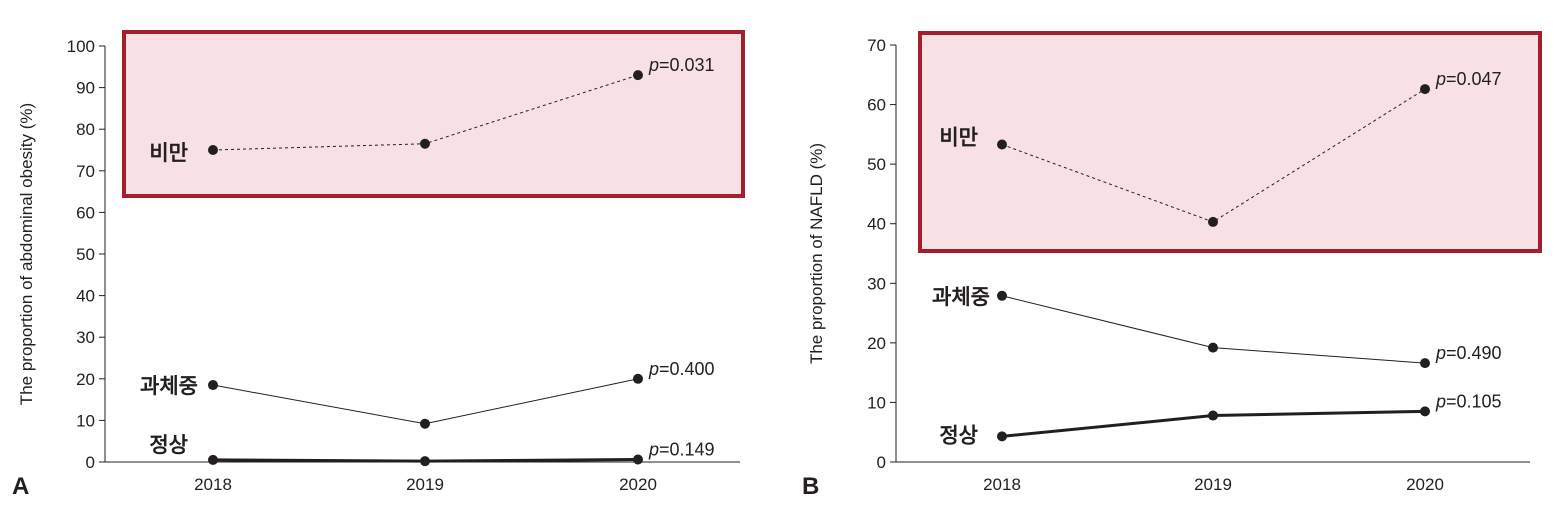 This screenshot has height=508, width=1558. Describe the element at coordinates (85, 88) in the screenshot. I see `y-tick-label: 90` at that location.